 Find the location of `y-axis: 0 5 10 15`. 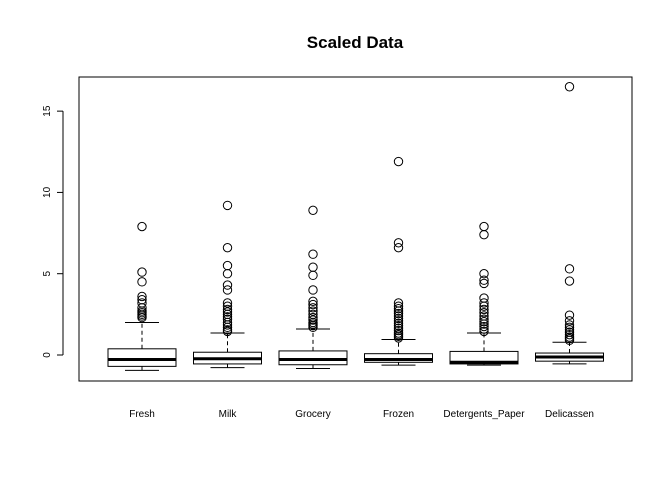

y-axis: 0 5 10 15 is located at coordinates (53, 231).